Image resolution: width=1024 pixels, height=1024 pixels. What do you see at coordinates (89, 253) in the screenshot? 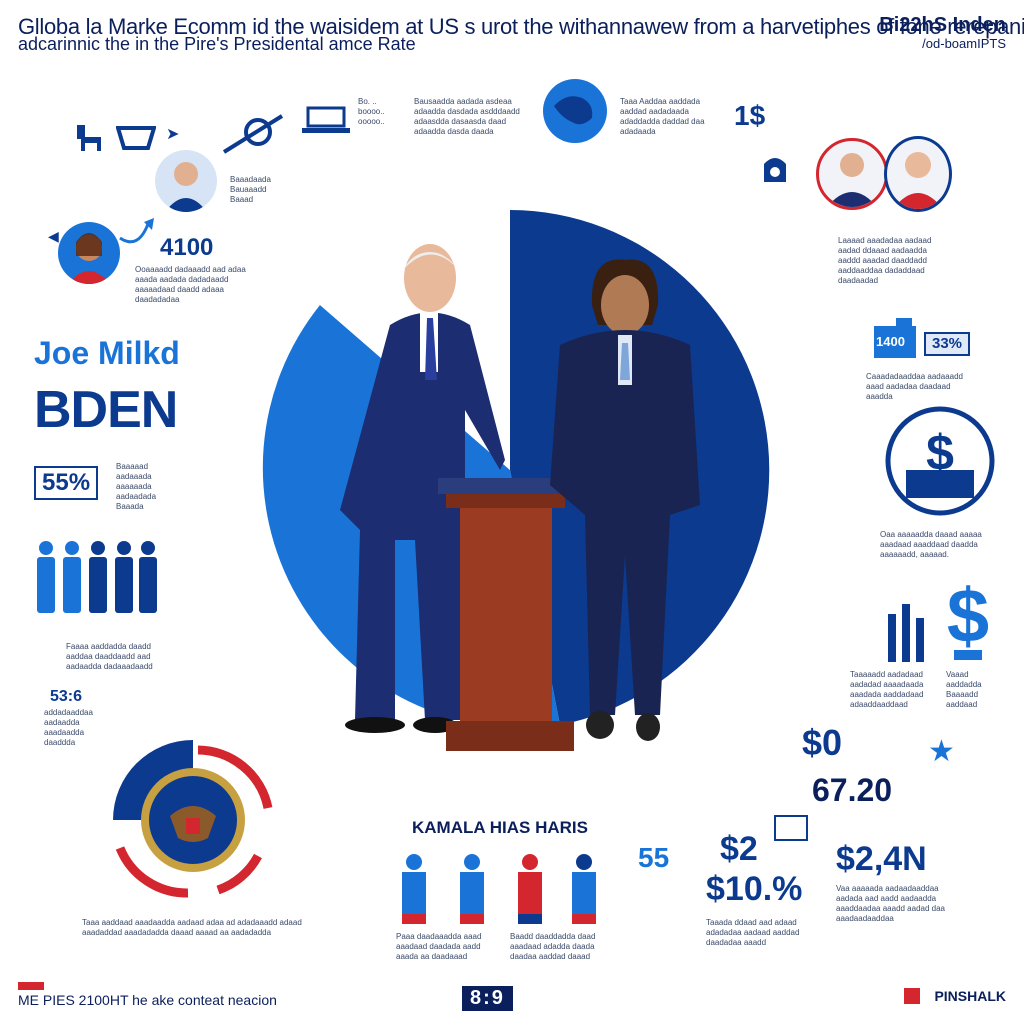
I see `portrait-woman-left` at bounding box center [89, 253].